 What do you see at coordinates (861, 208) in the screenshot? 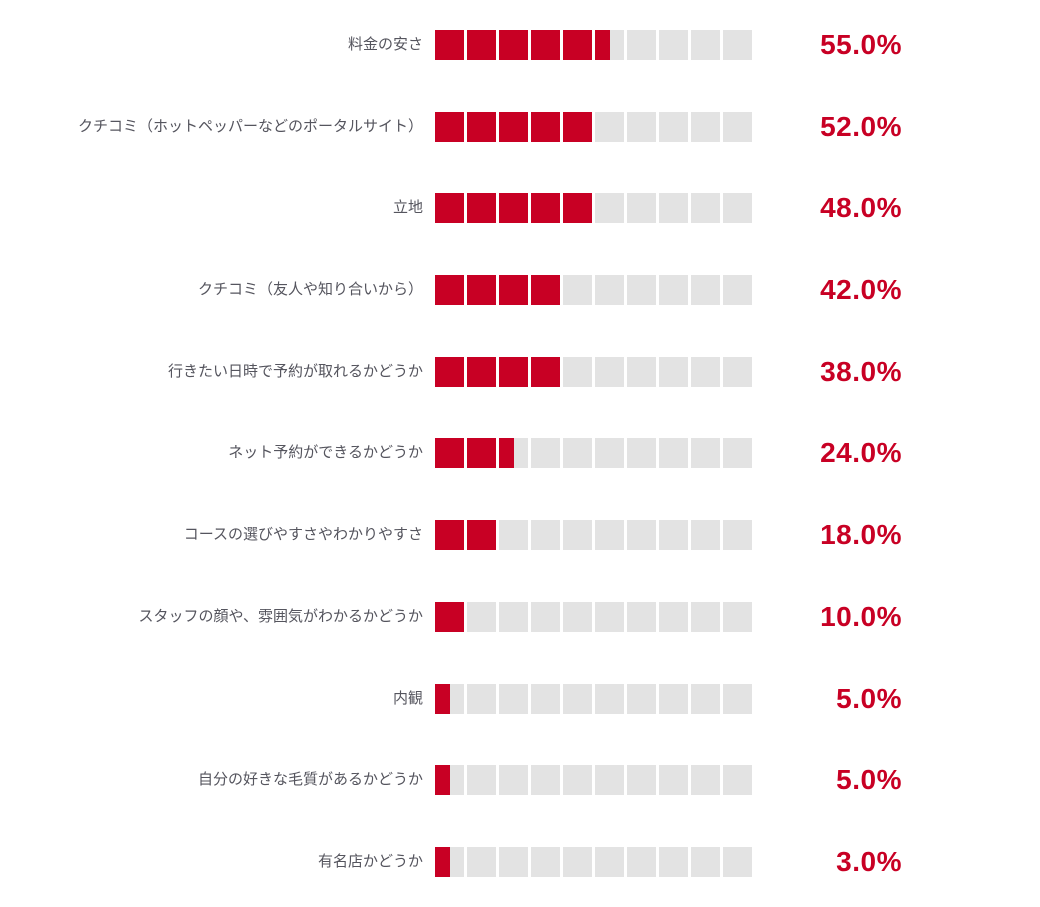
I see `value-label: 48.0%` at bounding box center [861, 208].